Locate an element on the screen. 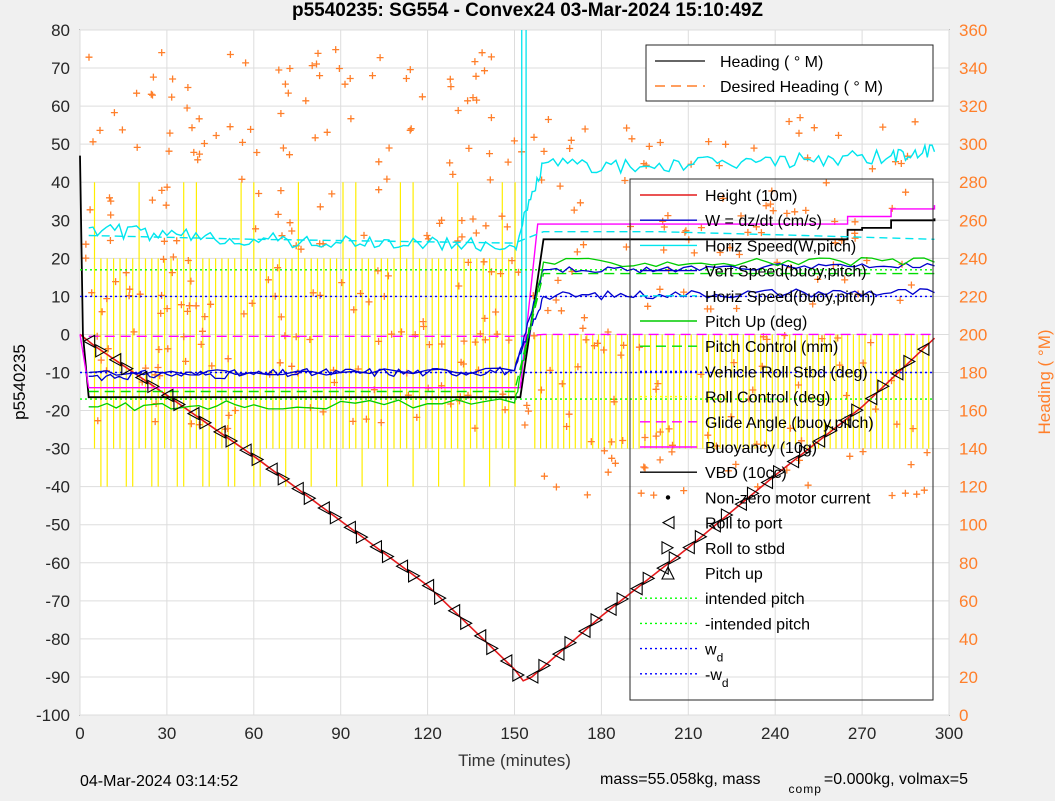 Image resolution: width=1055 pixels, height=801 pixels. y-tick-label: -30 is located at coordinates (57, 449).